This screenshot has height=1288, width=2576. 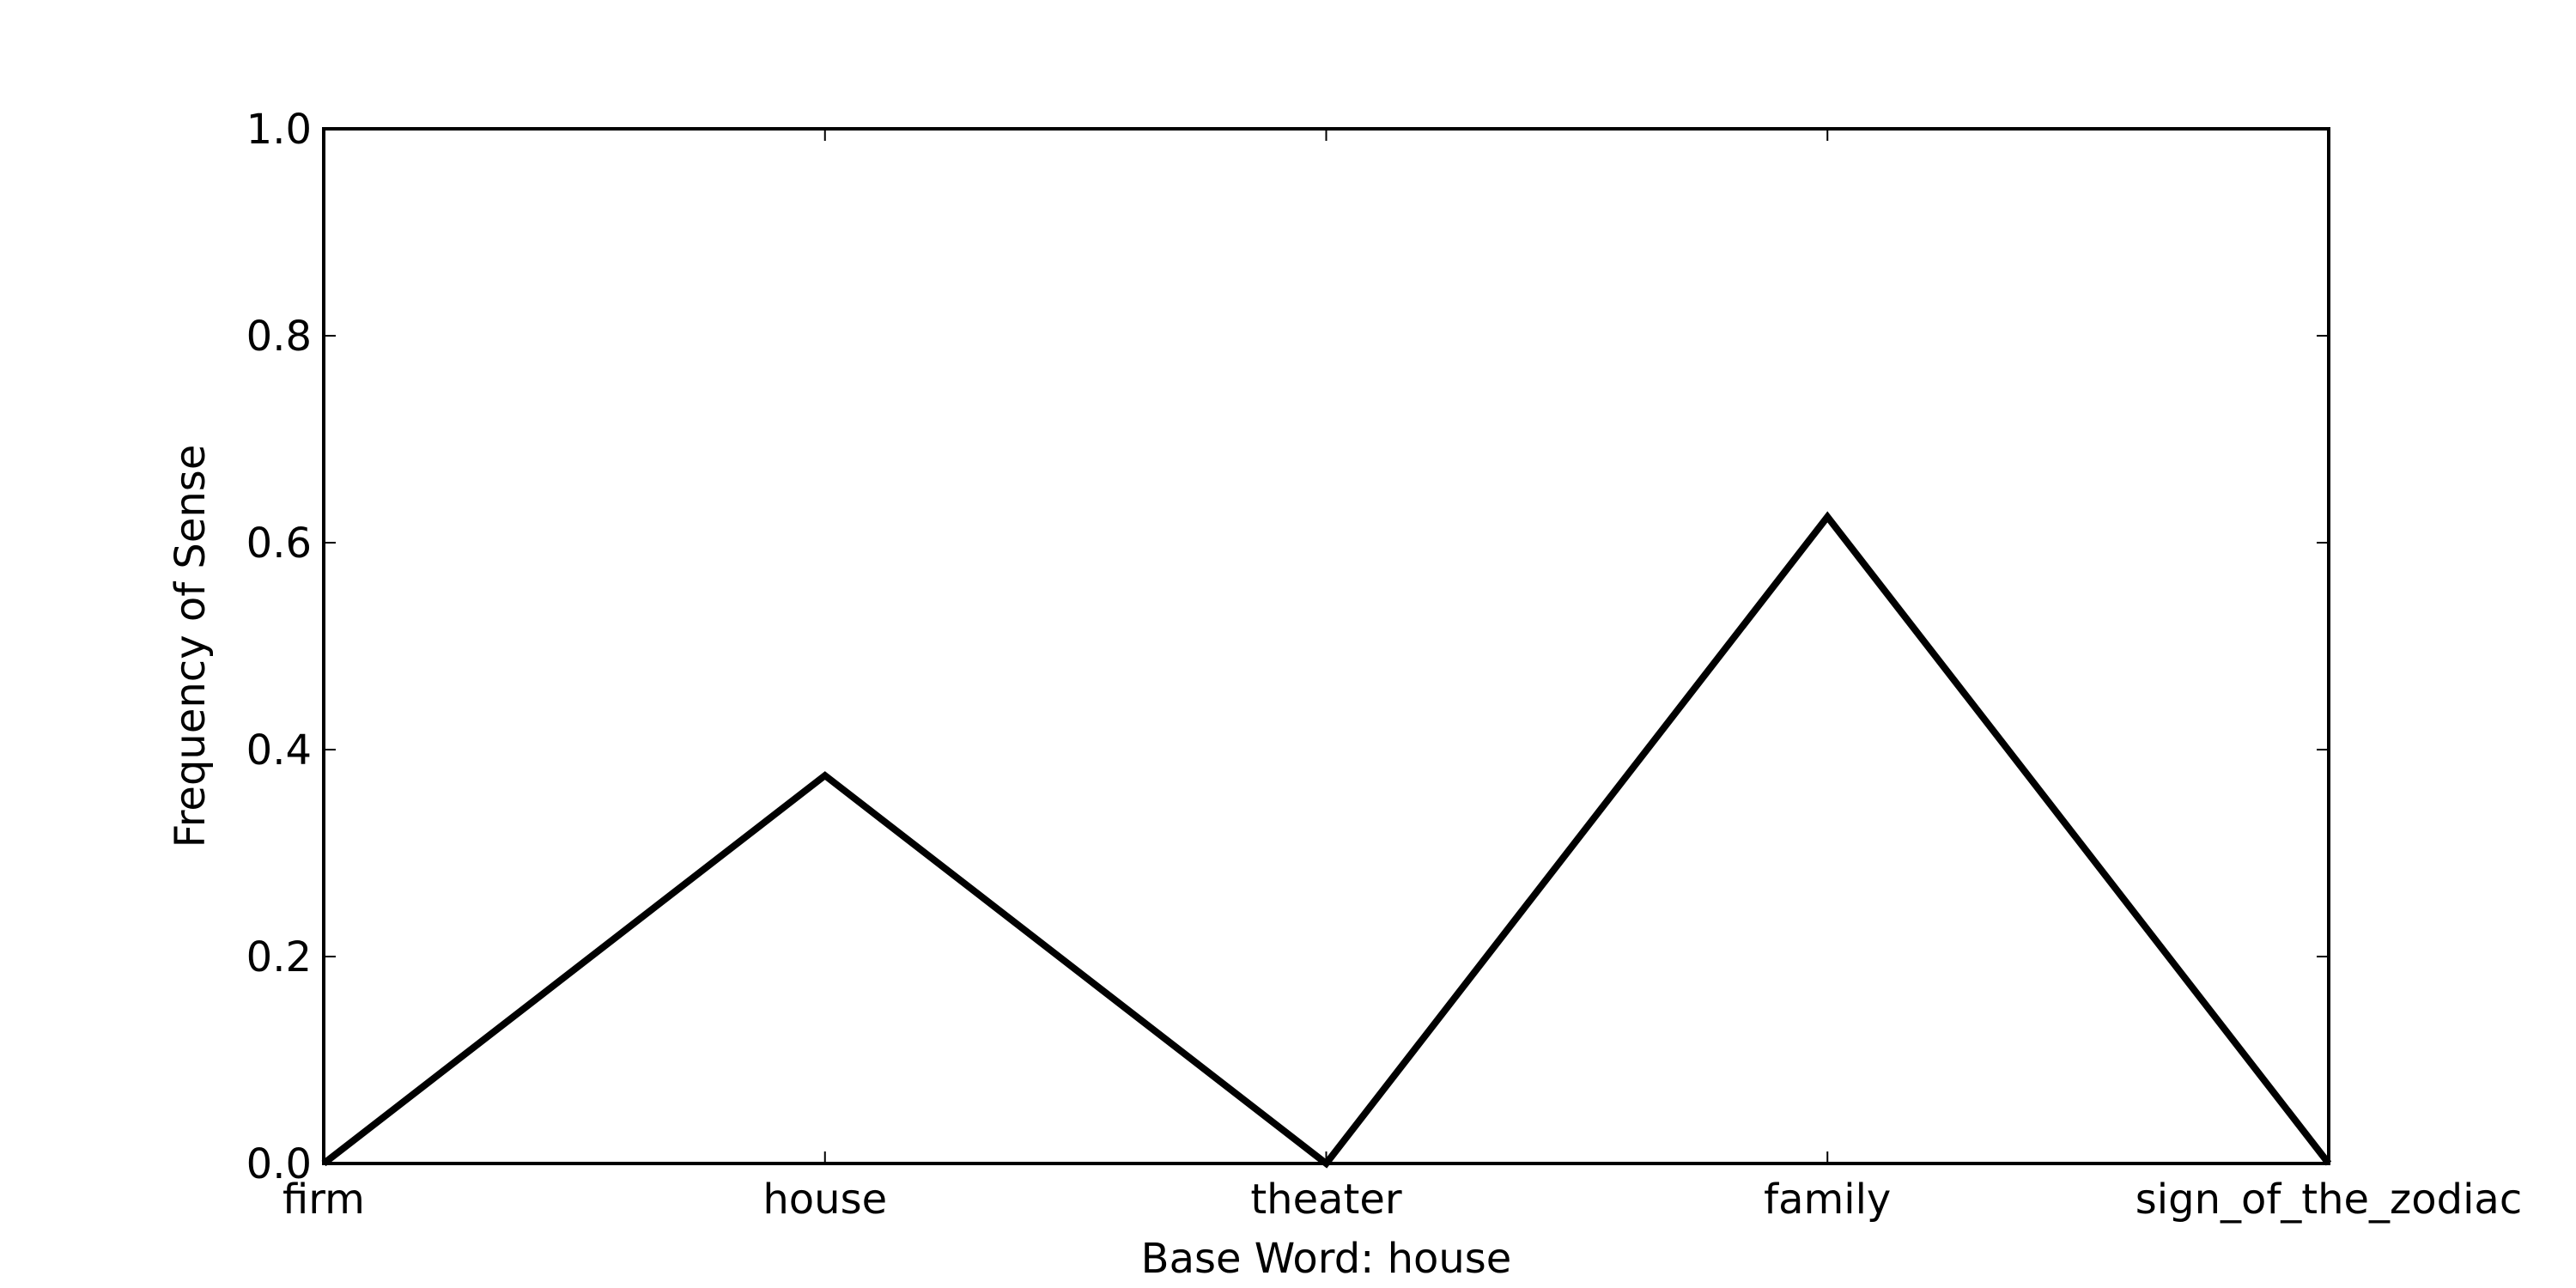 I want to click on x-tick-label: theater, so click(x=1326, y=1200).